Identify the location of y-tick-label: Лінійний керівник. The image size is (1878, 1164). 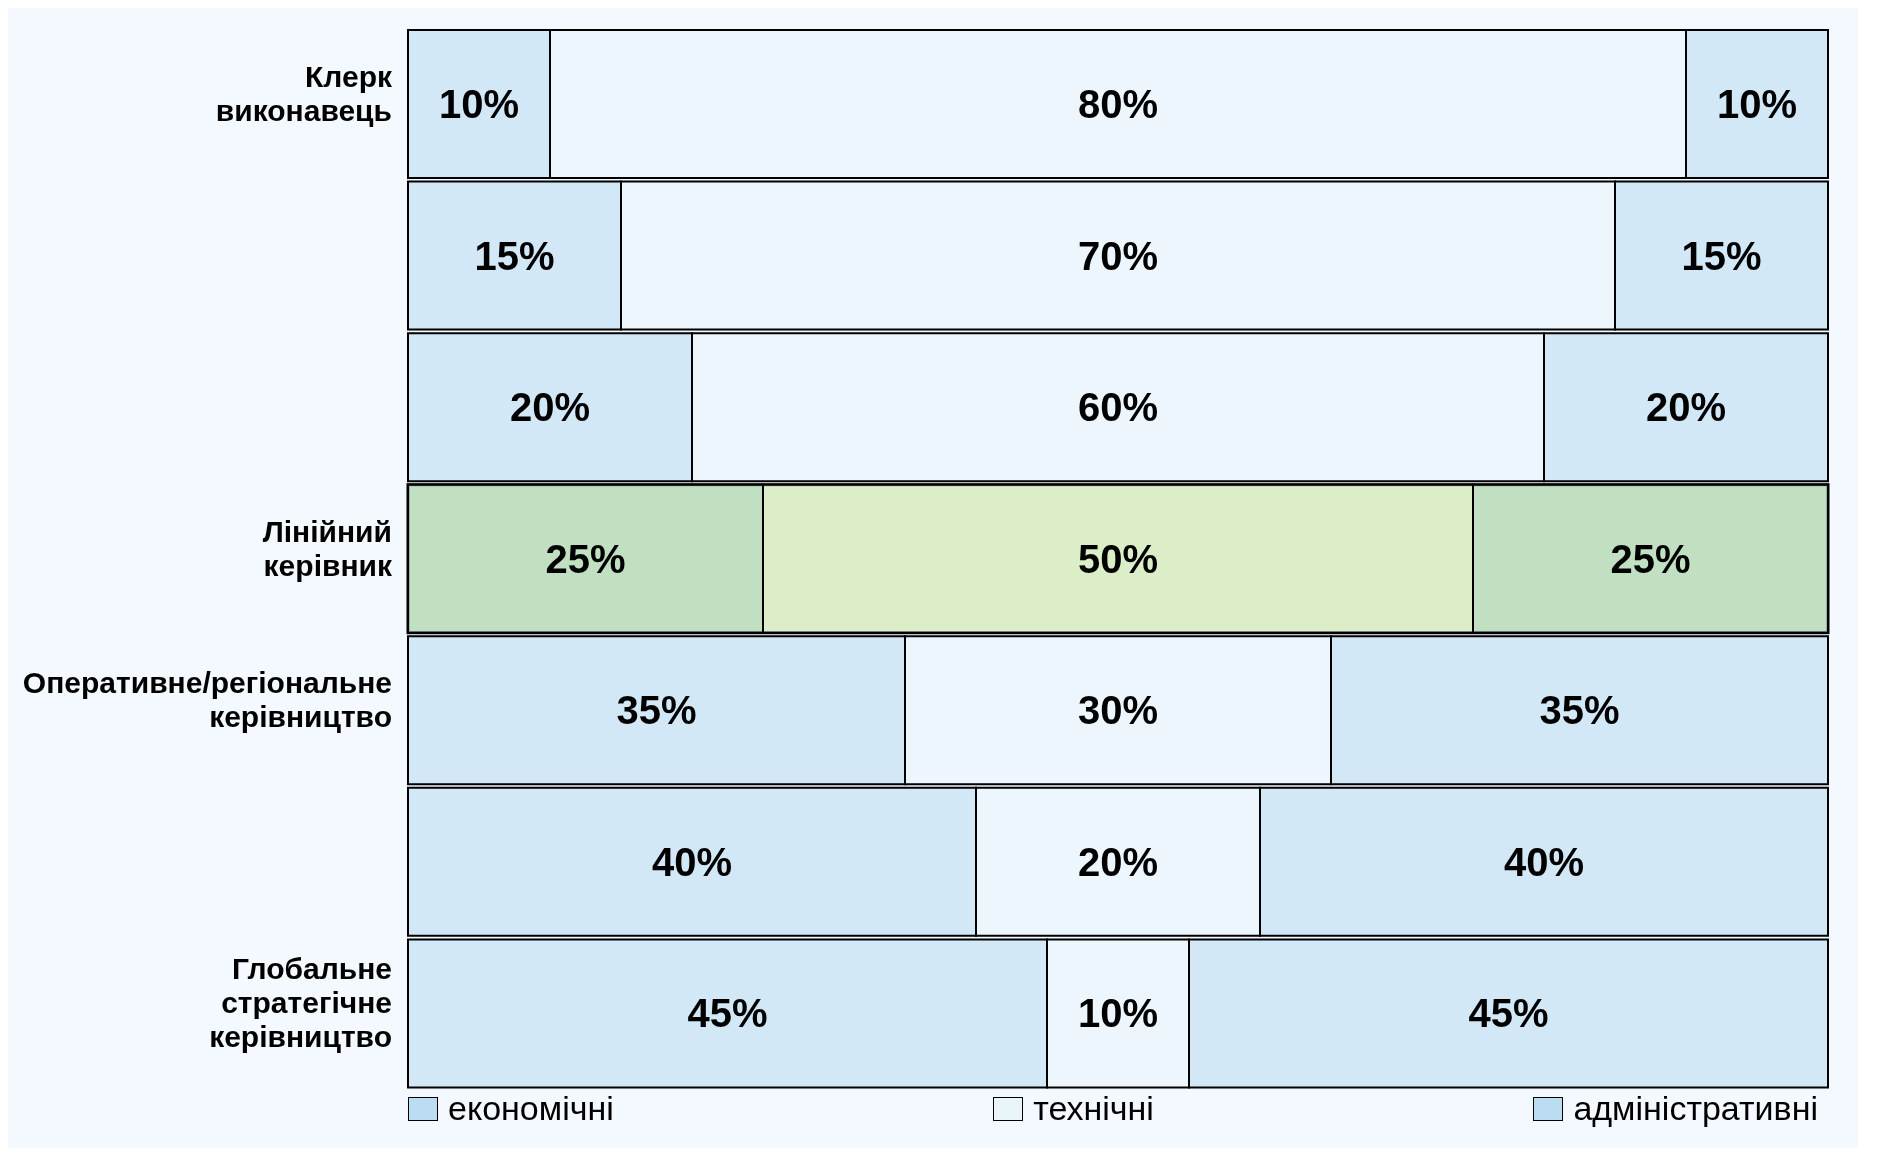
(327, 548).